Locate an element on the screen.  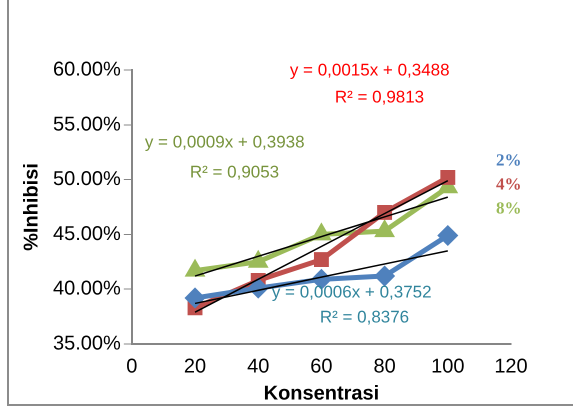
text: 8% is located at coordinates (509, 208).